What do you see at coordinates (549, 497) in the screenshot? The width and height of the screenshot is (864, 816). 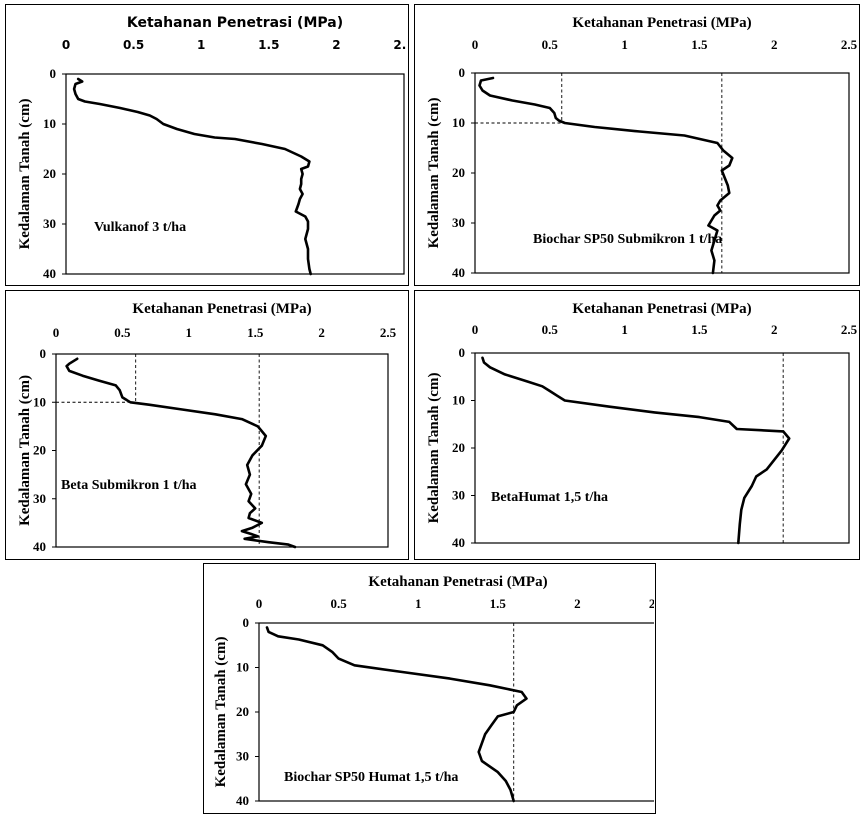 I see `treatment-label: BetaHumat 1,5 t/ha` at bounding box center [549, 497].